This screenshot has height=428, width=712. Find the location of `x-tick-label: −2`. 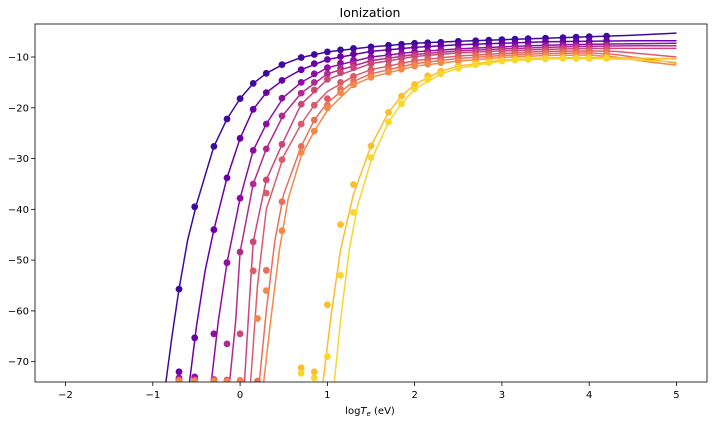

x-tick-label: −2 is located at coordinates (65, 395).